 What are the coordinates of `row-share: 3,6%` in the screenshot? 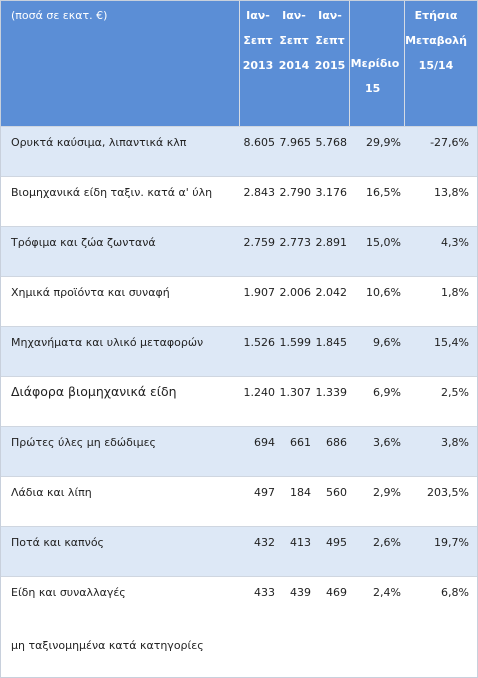 It's located at (387, 442).